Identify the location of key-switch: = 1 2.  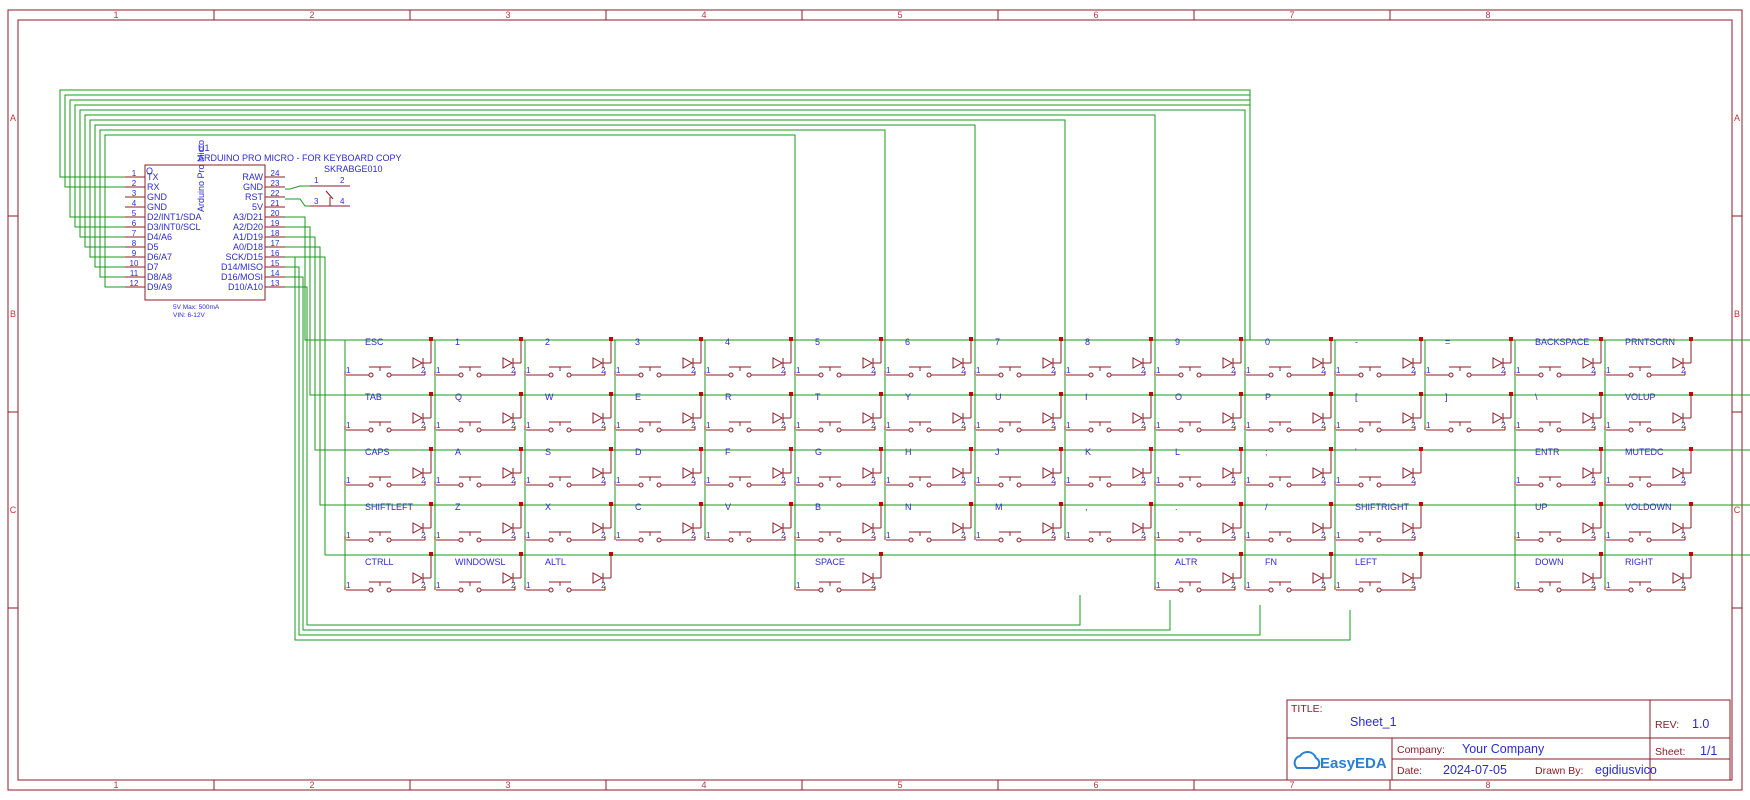
(1469, 357).